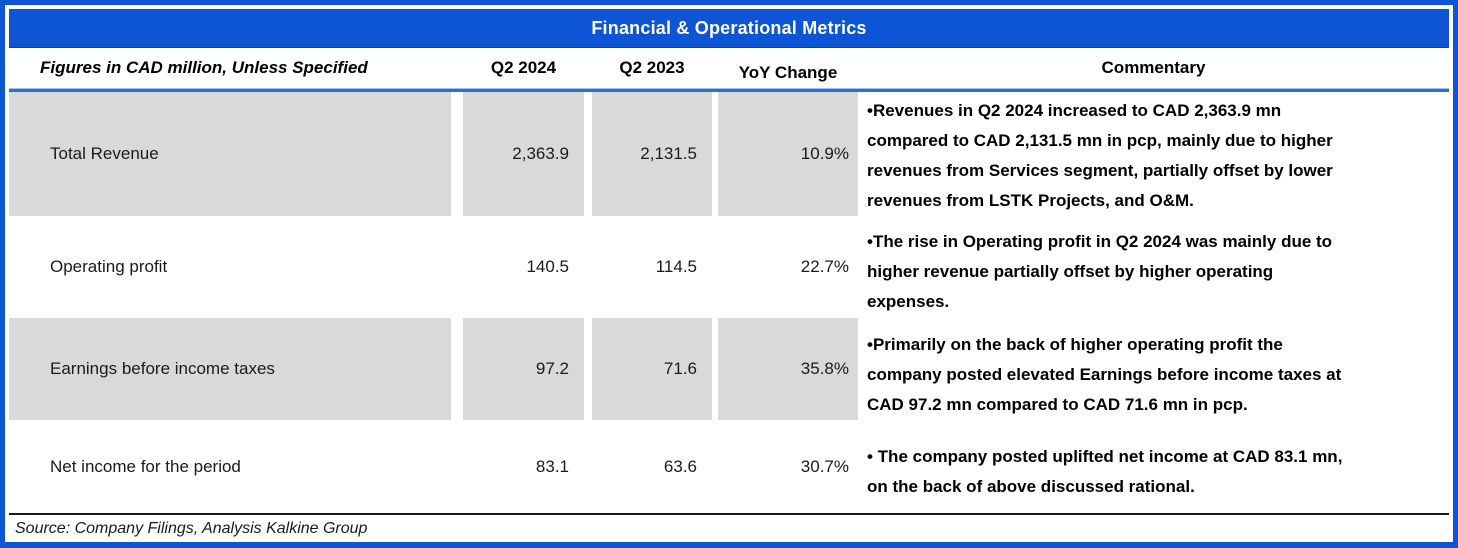 This screenshot has width=1458, height=548. I want to click on header-divider-rule, so click(729, 90).